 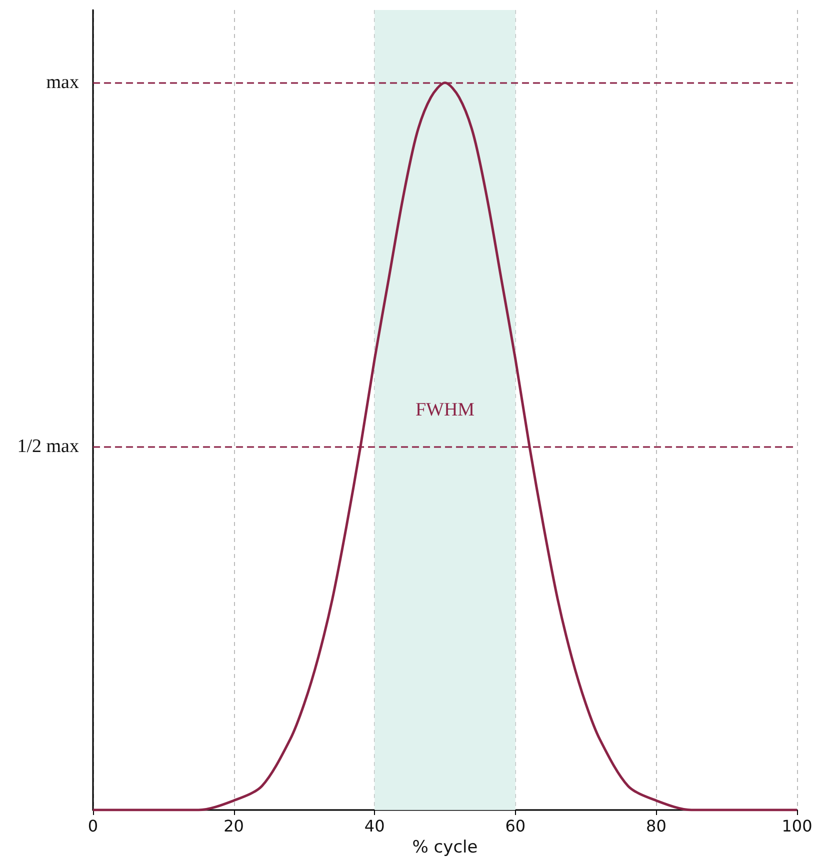 I want to click on x-tick-label: 0, so click(x=93, y=826).